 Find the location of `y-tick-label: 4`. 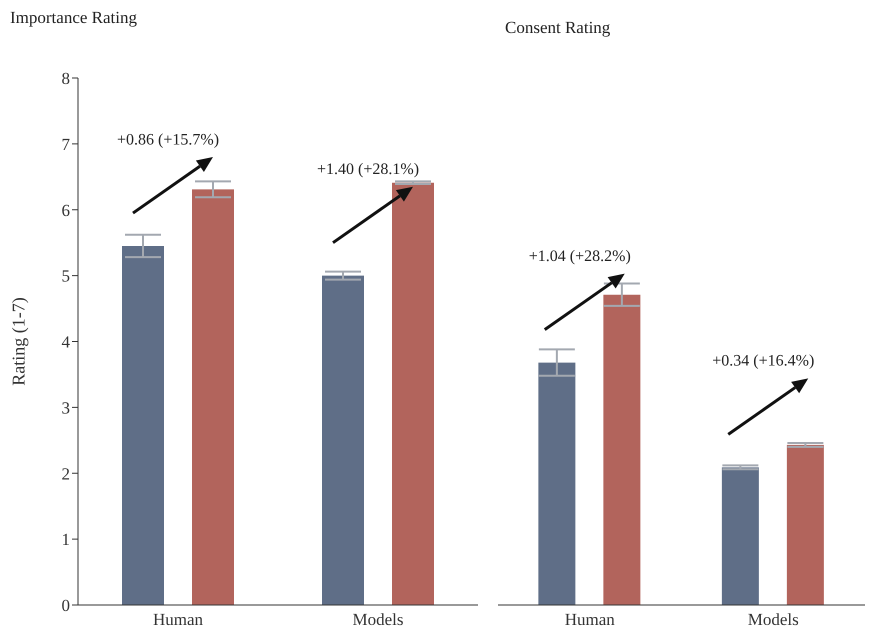

y-tick-label: 4 is located at coordinates (66, 342).